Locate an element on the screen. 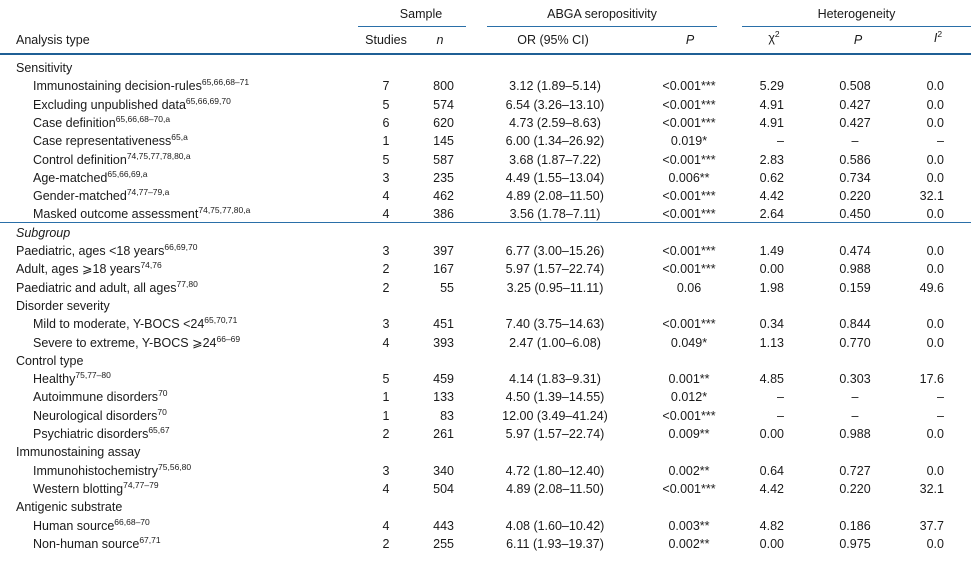 The width and height of the screenshot is (971, 575). reference-superscript: 74,76 is located at coordinates (151, 265).